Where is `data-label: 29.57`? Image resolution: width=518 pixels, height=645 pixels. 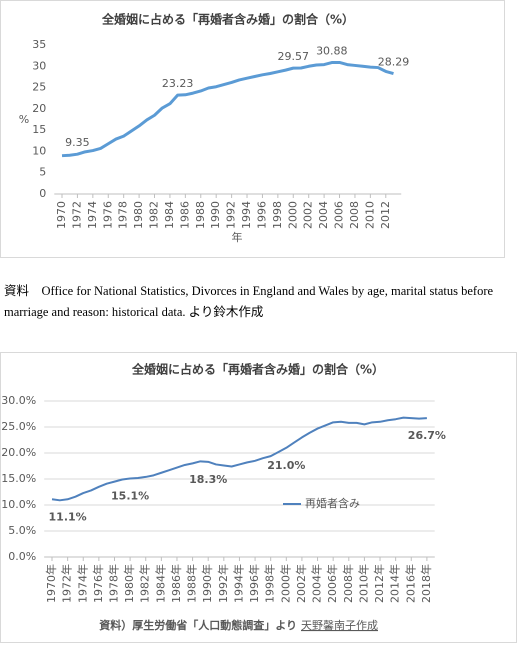 data-label: 29.57 is located at coordinates (294, 56).